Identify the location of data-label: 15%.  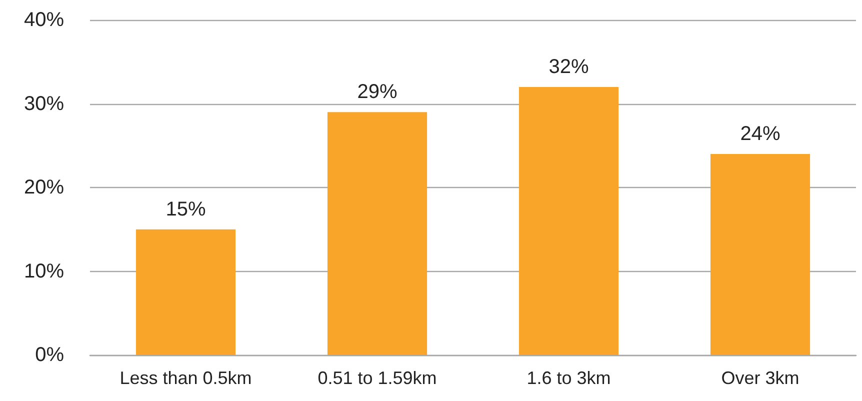
(186, 209).